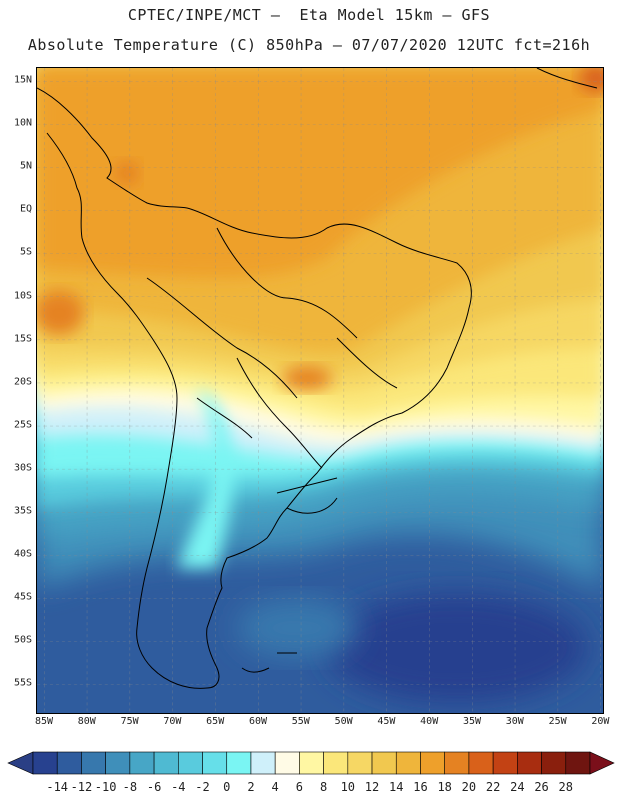  What do you see at coordinates (420, 787) in the screenshot?
I see `colorbar-tick-label: 16` at bounding box center [420, 787].